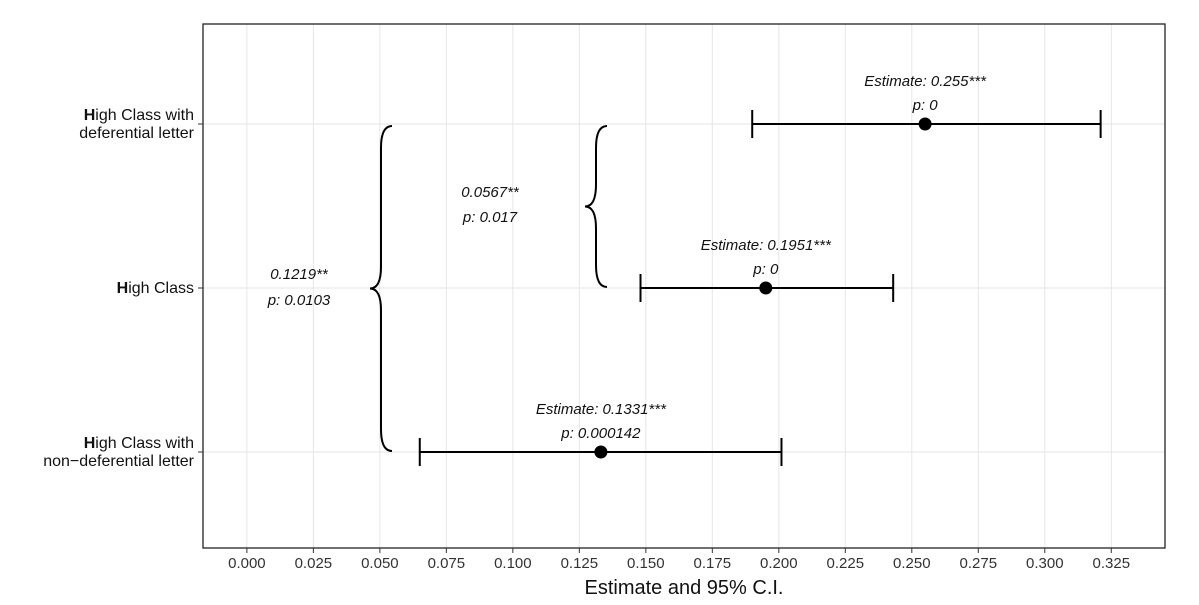 The height and width of the screenshot is (605, 1199). I want to click on y-axis-label: deferential letter, so click(136, 133).